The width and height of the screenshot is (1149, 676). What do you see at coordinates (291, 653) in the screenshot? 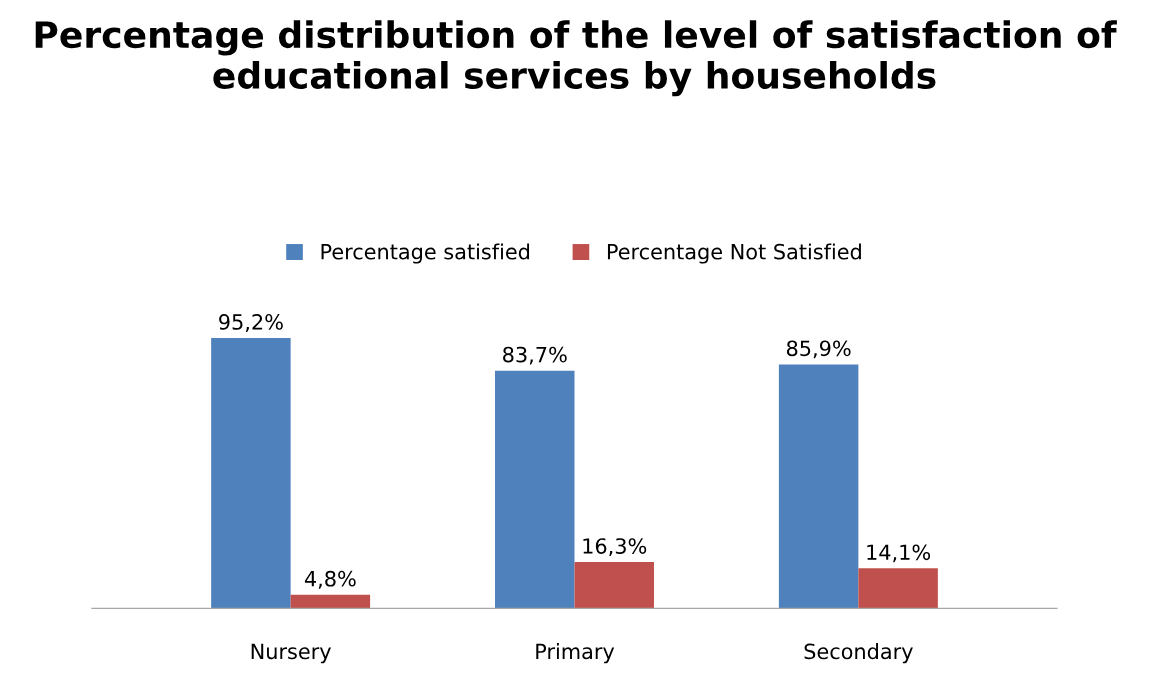
I see `x-tick-label: Nursery` at bounding box center [291, 653].